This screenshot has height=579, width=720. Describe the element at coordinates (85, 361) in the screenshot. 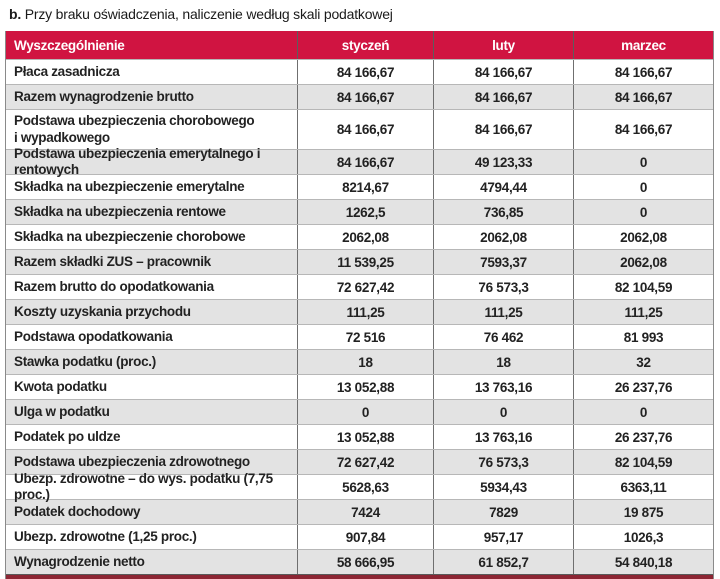

I see `row-label: Stawka podatku (proc.)` at that location.